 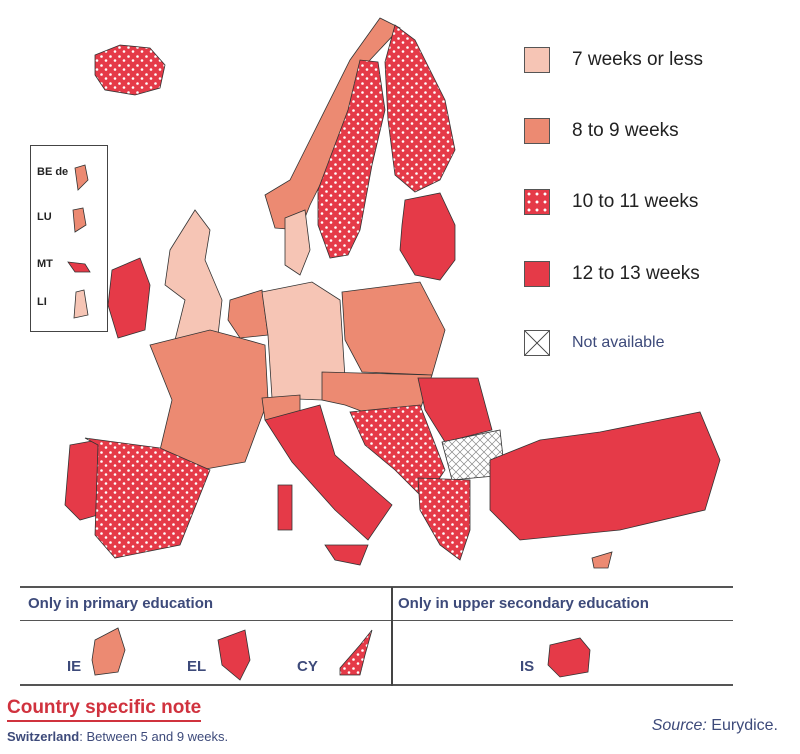 I want to click on turkey, so click(x=605, y=476).